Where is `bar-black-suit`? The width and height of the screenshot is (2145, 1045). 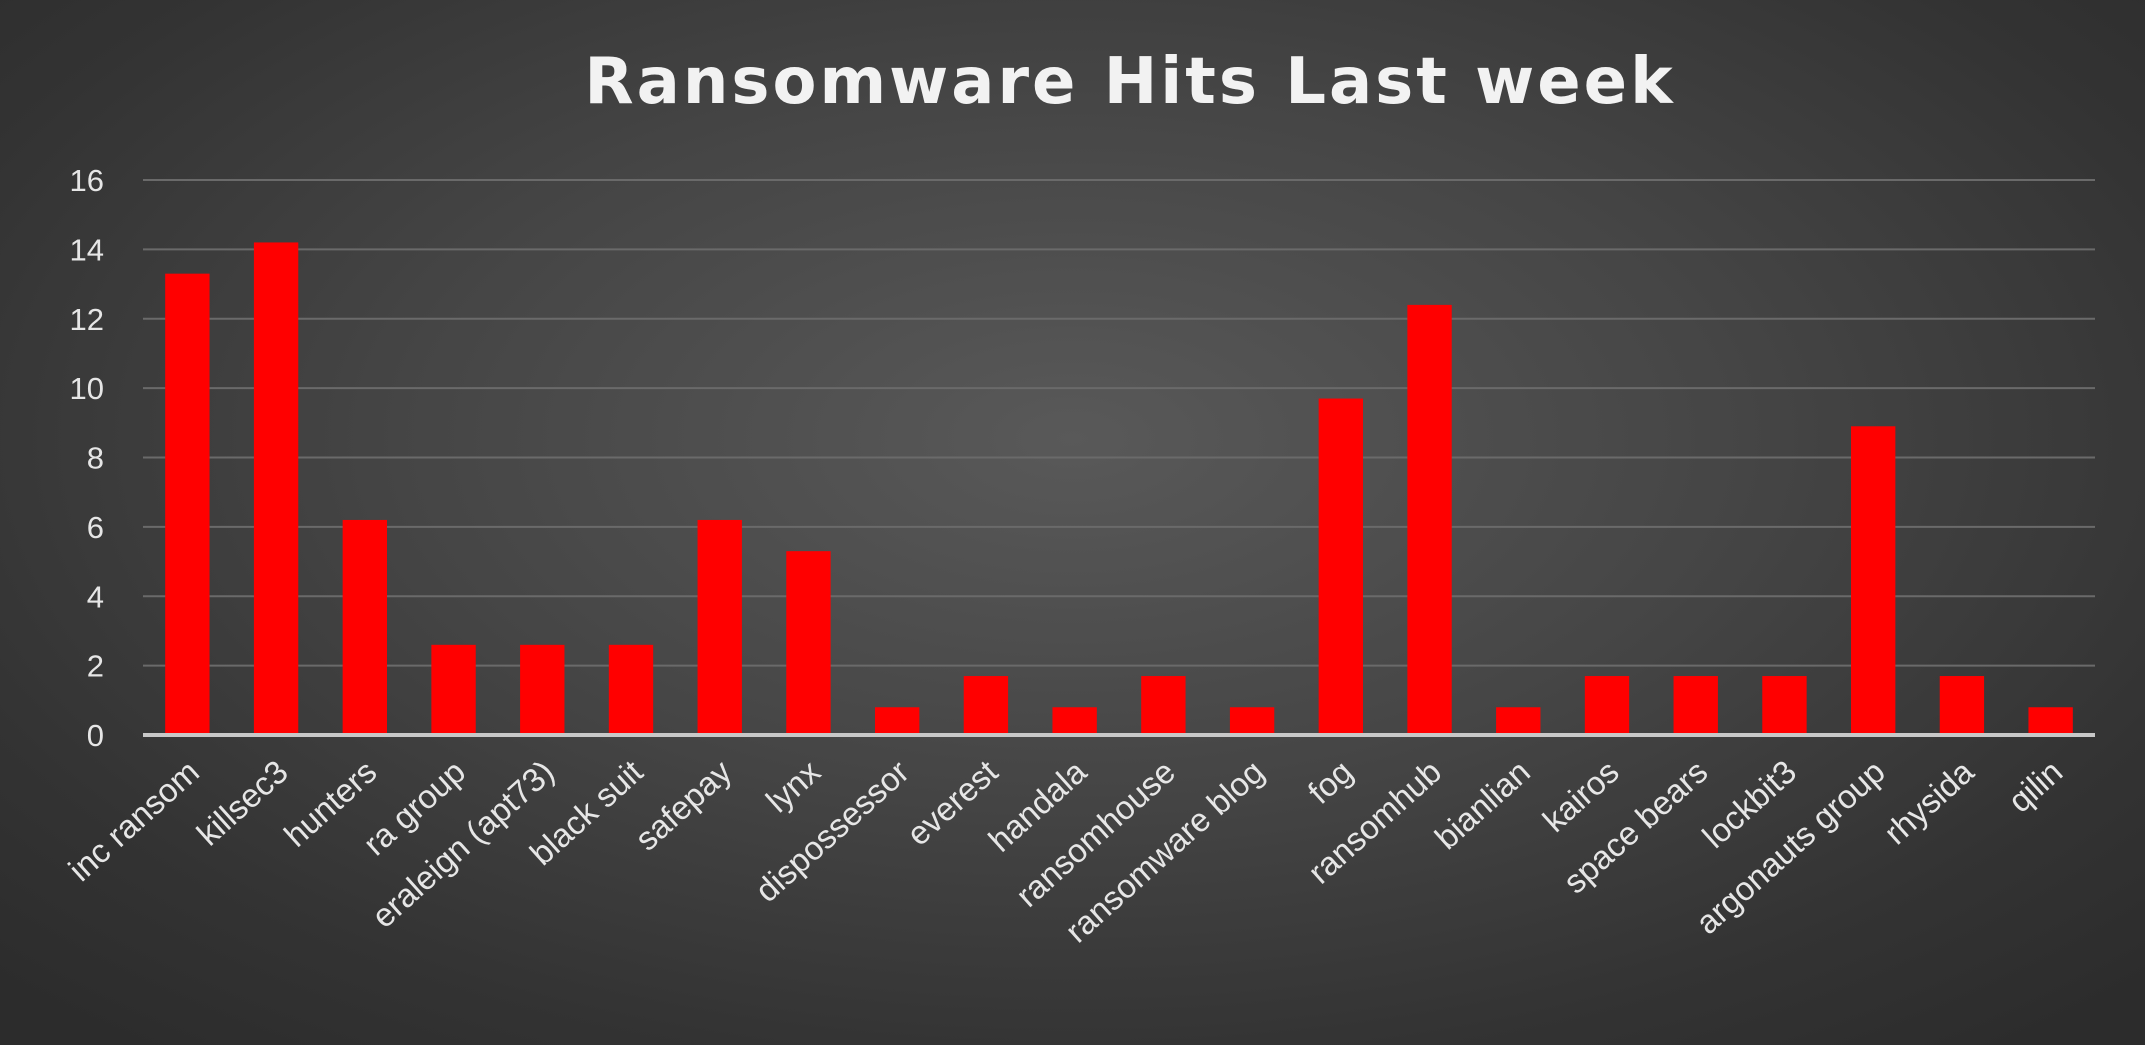 bar-black-suit is located at coordinates (631, 689).